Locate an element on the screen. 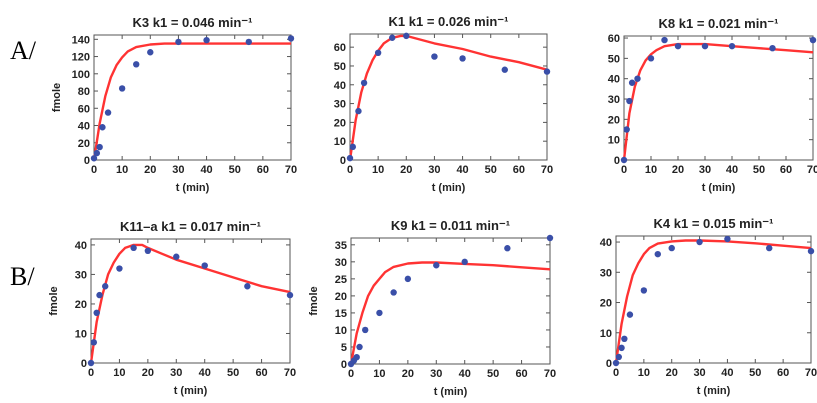  chart-4-x-tick-label: 50 is located at coordinates (233, 373).